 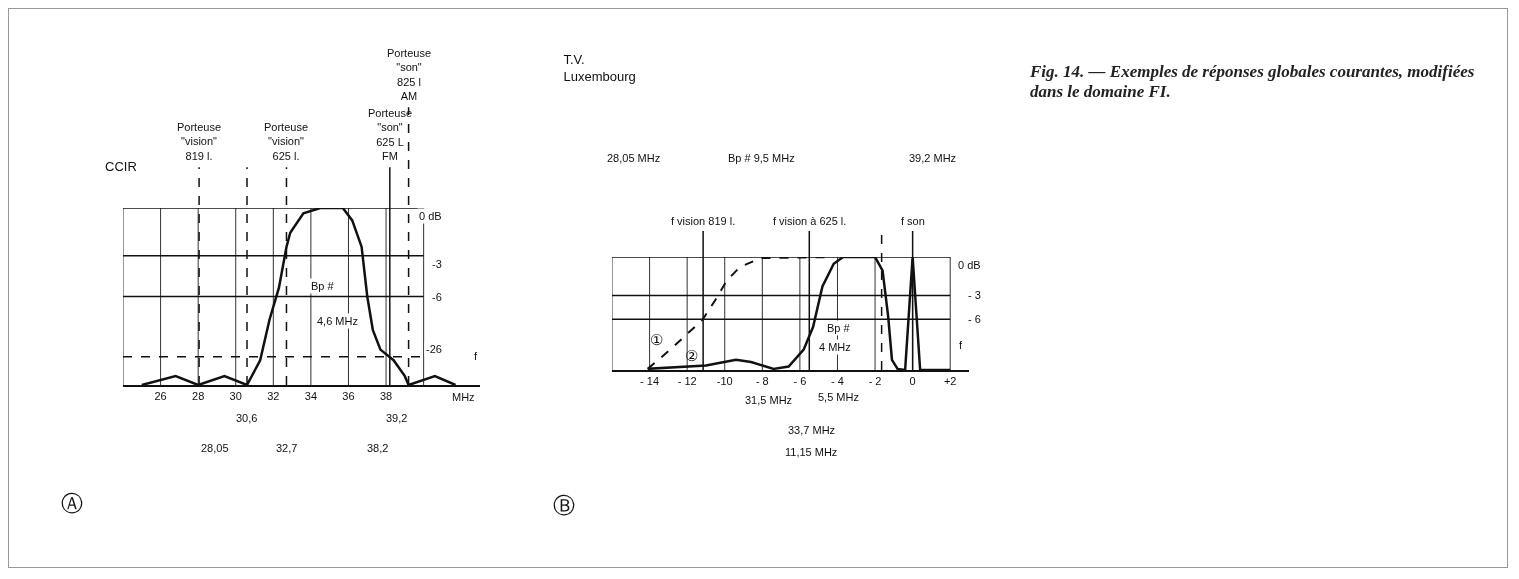 I want to click on ref-line-label: f son, so click(x=913, y=221).